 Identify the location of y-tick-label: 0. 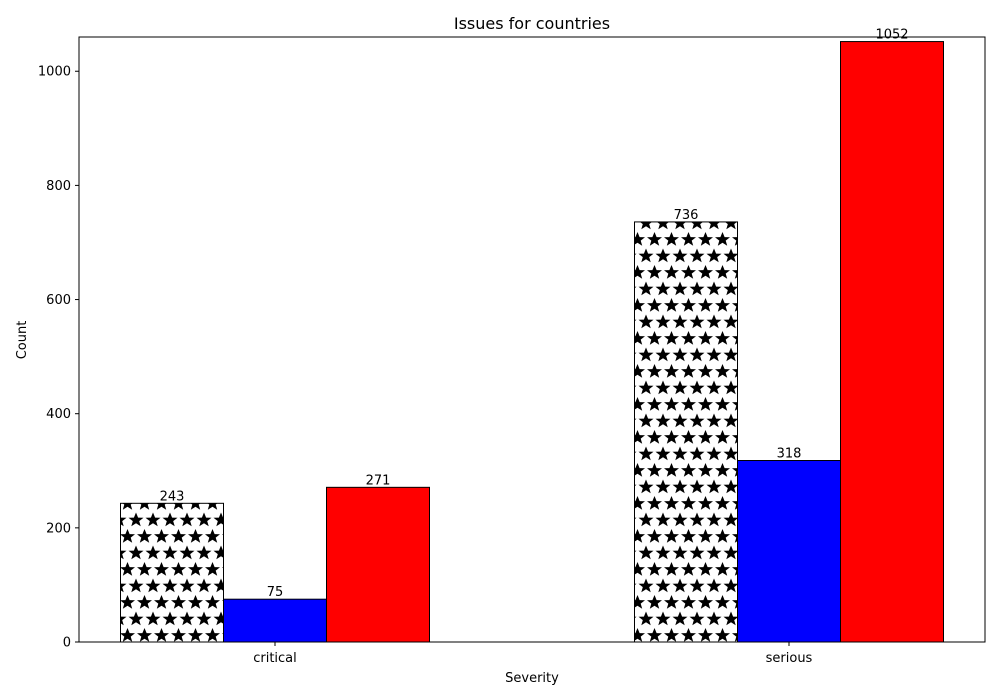
(67, 643).